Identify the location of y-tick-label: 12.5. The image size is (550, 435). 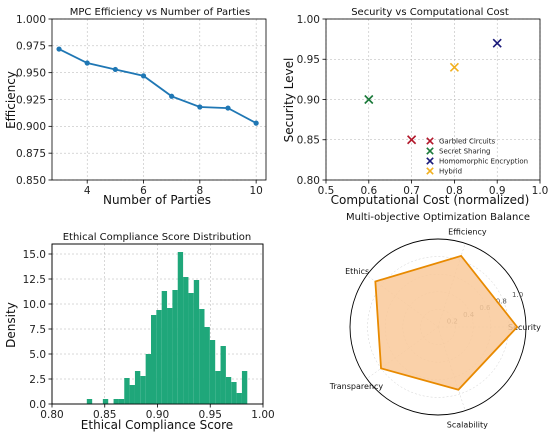
(34, 280).